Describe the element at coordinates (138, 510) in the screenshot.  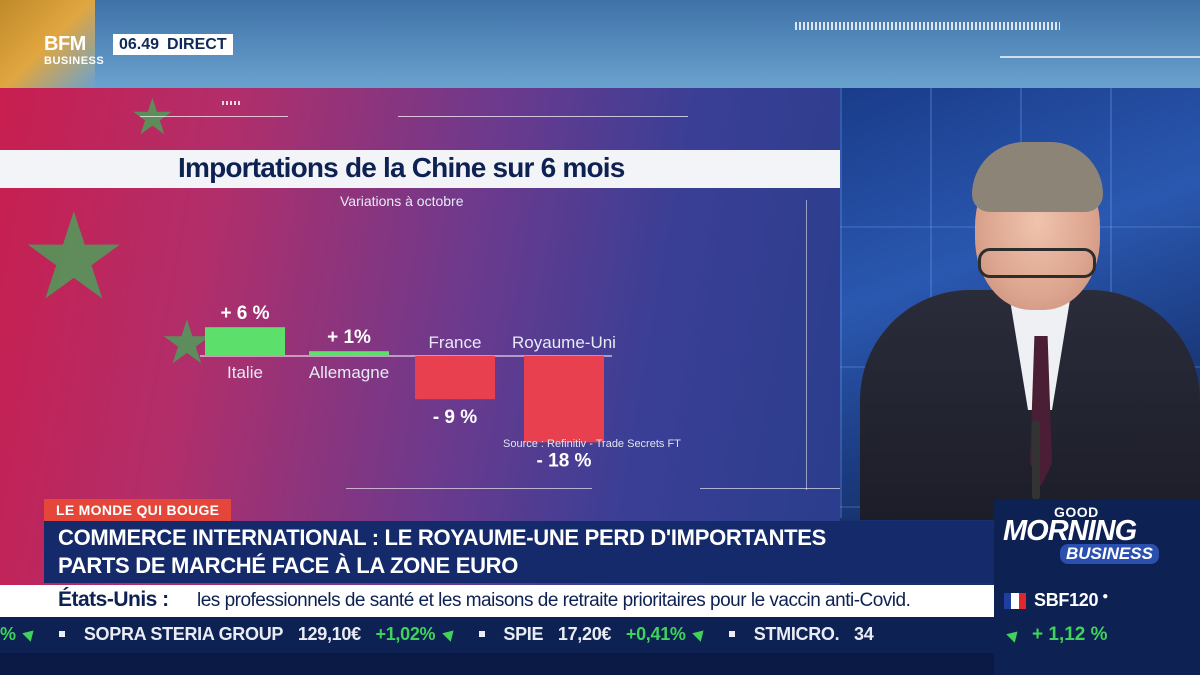
I see `category-tag: LE MONDE QUI BOUGE` at that location.